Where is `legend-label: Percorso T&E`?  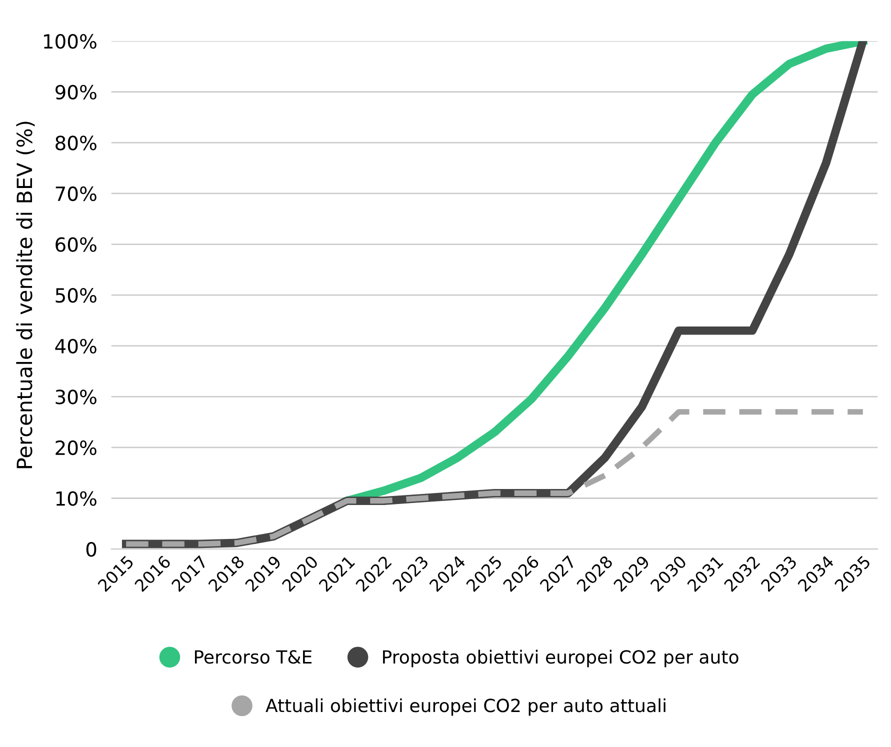
legend-label: Percorso T&E is located at coordinates (253, 657).